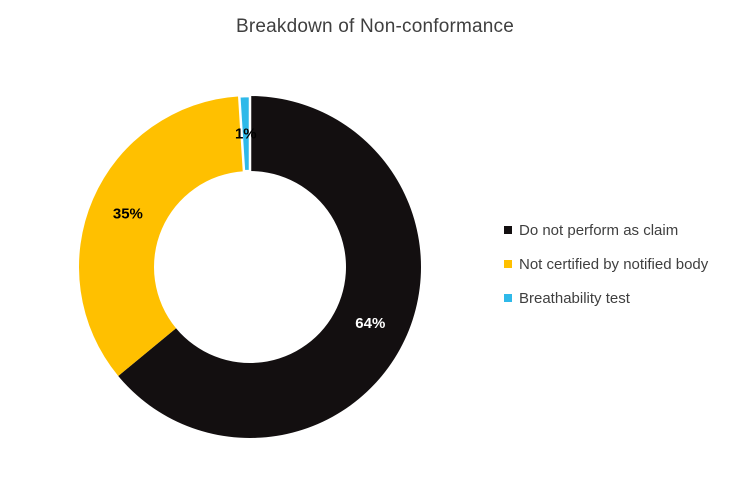  I want to click on legend-item-breathability-test: Breathability test, so click(606, 298).